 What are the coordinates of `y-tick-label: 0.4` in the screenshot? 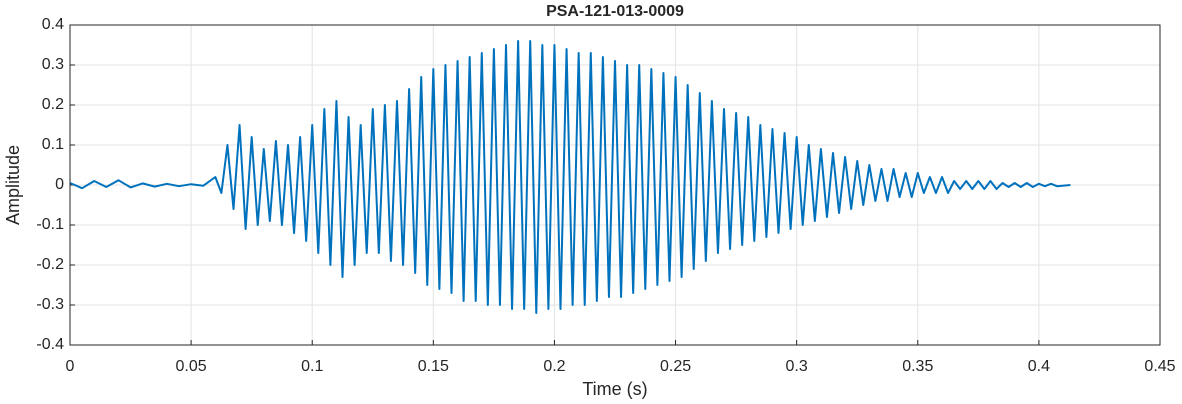 It's located at (53, 24).